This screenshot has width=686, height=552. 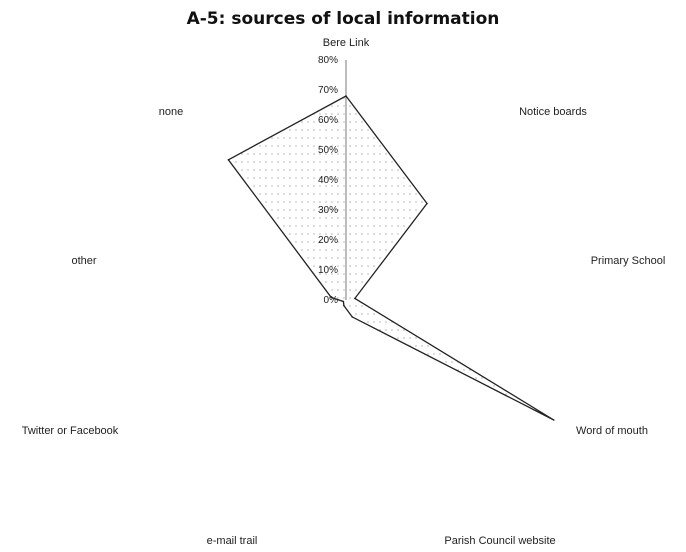 I want to click on tick-label: 20%, so click(x=328, y=240).